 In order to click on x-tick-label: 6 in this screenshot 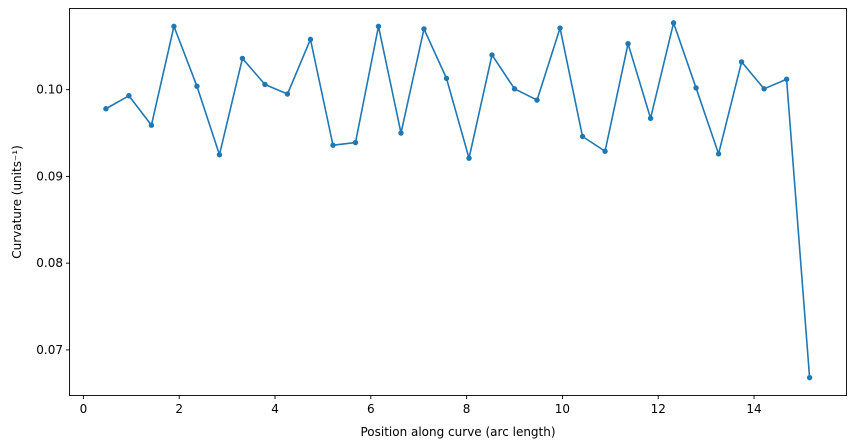, I will do `click(371, 409)`.